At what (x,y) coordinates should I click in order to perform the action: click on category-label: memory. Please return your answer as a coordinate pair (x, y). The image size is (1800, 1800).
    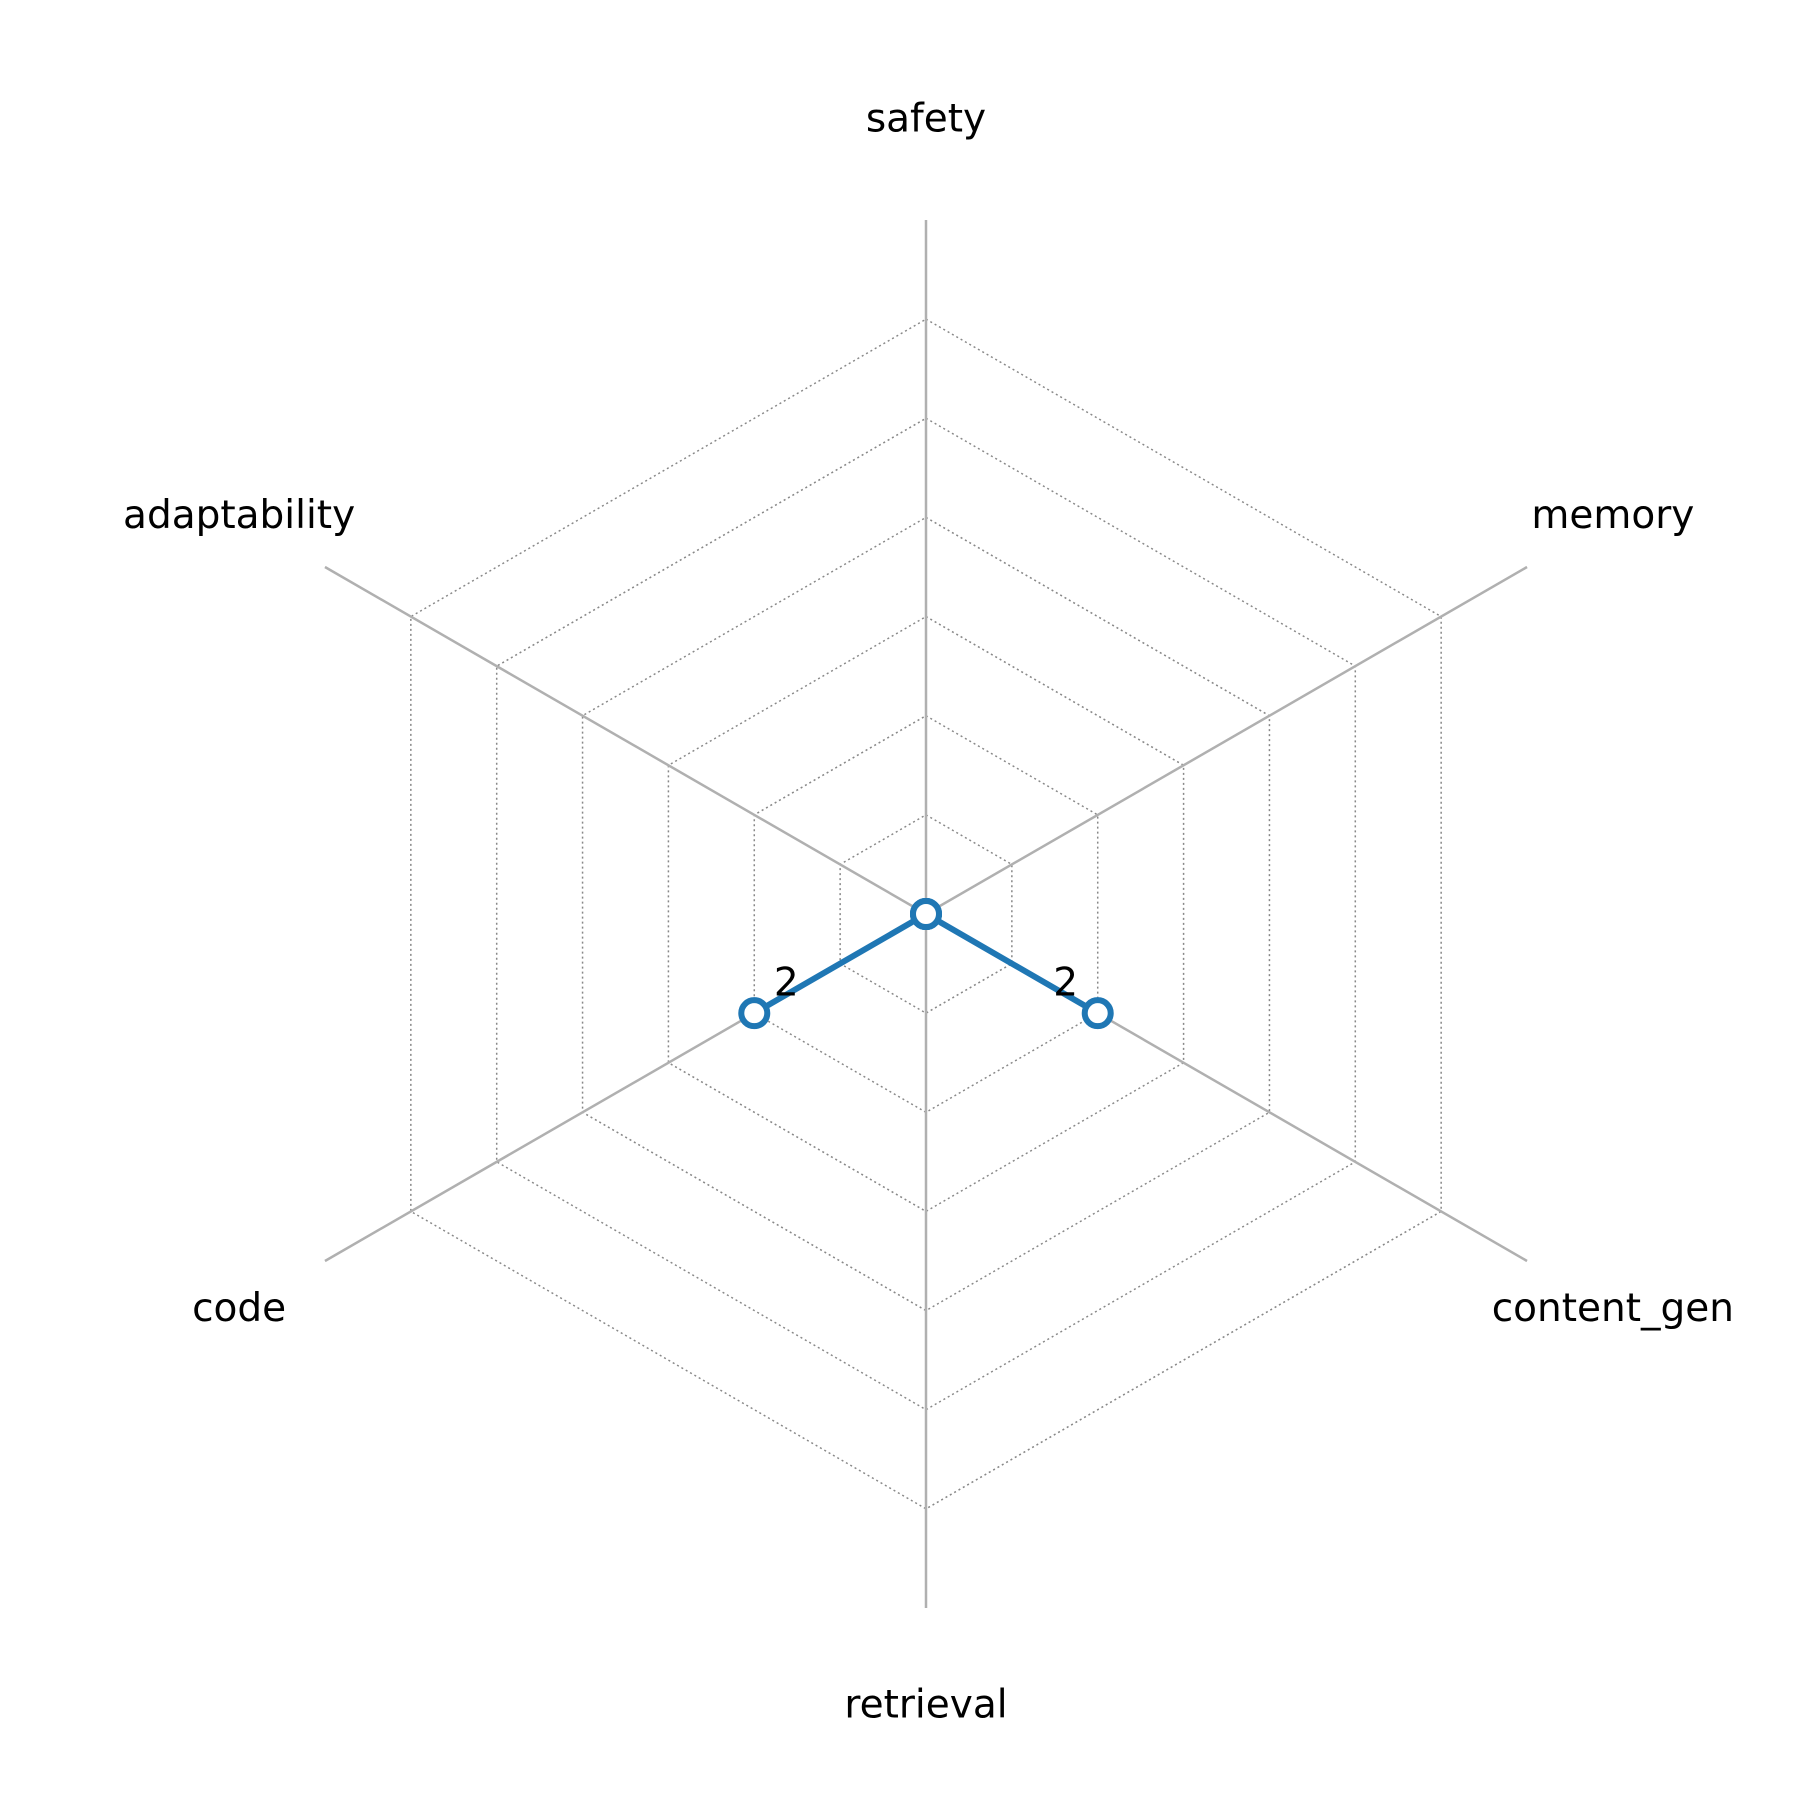
    Looking at the image, I should click on (1612, 515).